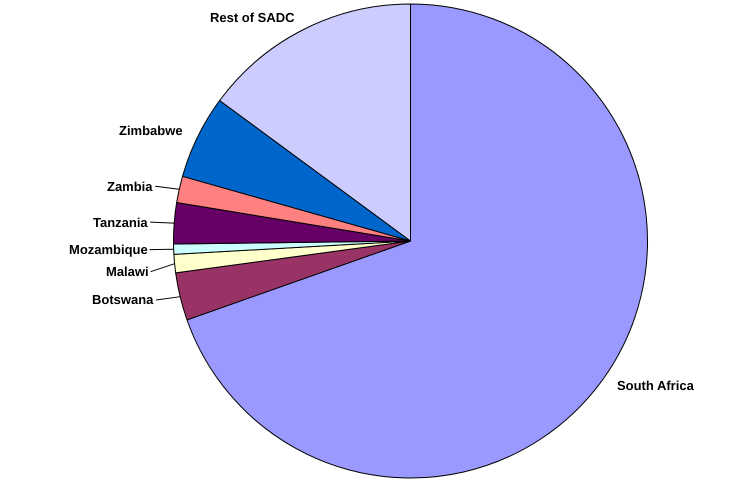 The height and width of the screenshot is (482, 741). I want to click on slice-label: Zimbabwe, so click(151, 130).